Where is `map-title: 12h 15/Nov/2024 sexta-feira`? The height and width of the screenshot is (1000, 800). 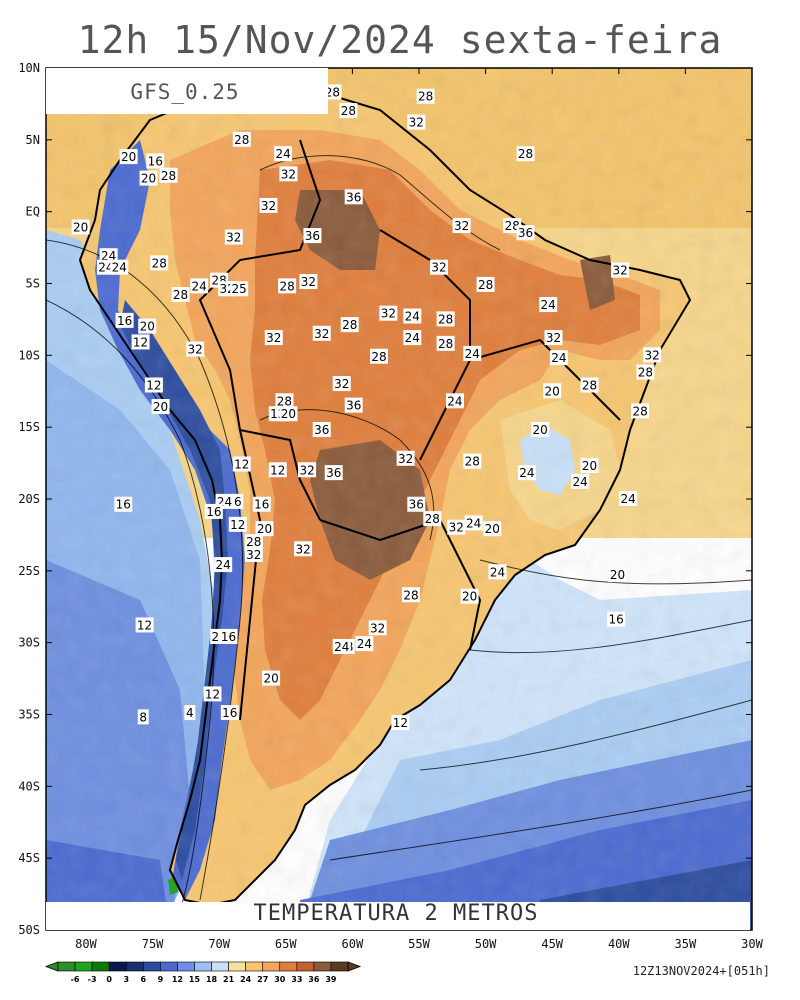
map-title: 12h 15/Nov/2024 sexta-feira is located at coordinates (400, 40).